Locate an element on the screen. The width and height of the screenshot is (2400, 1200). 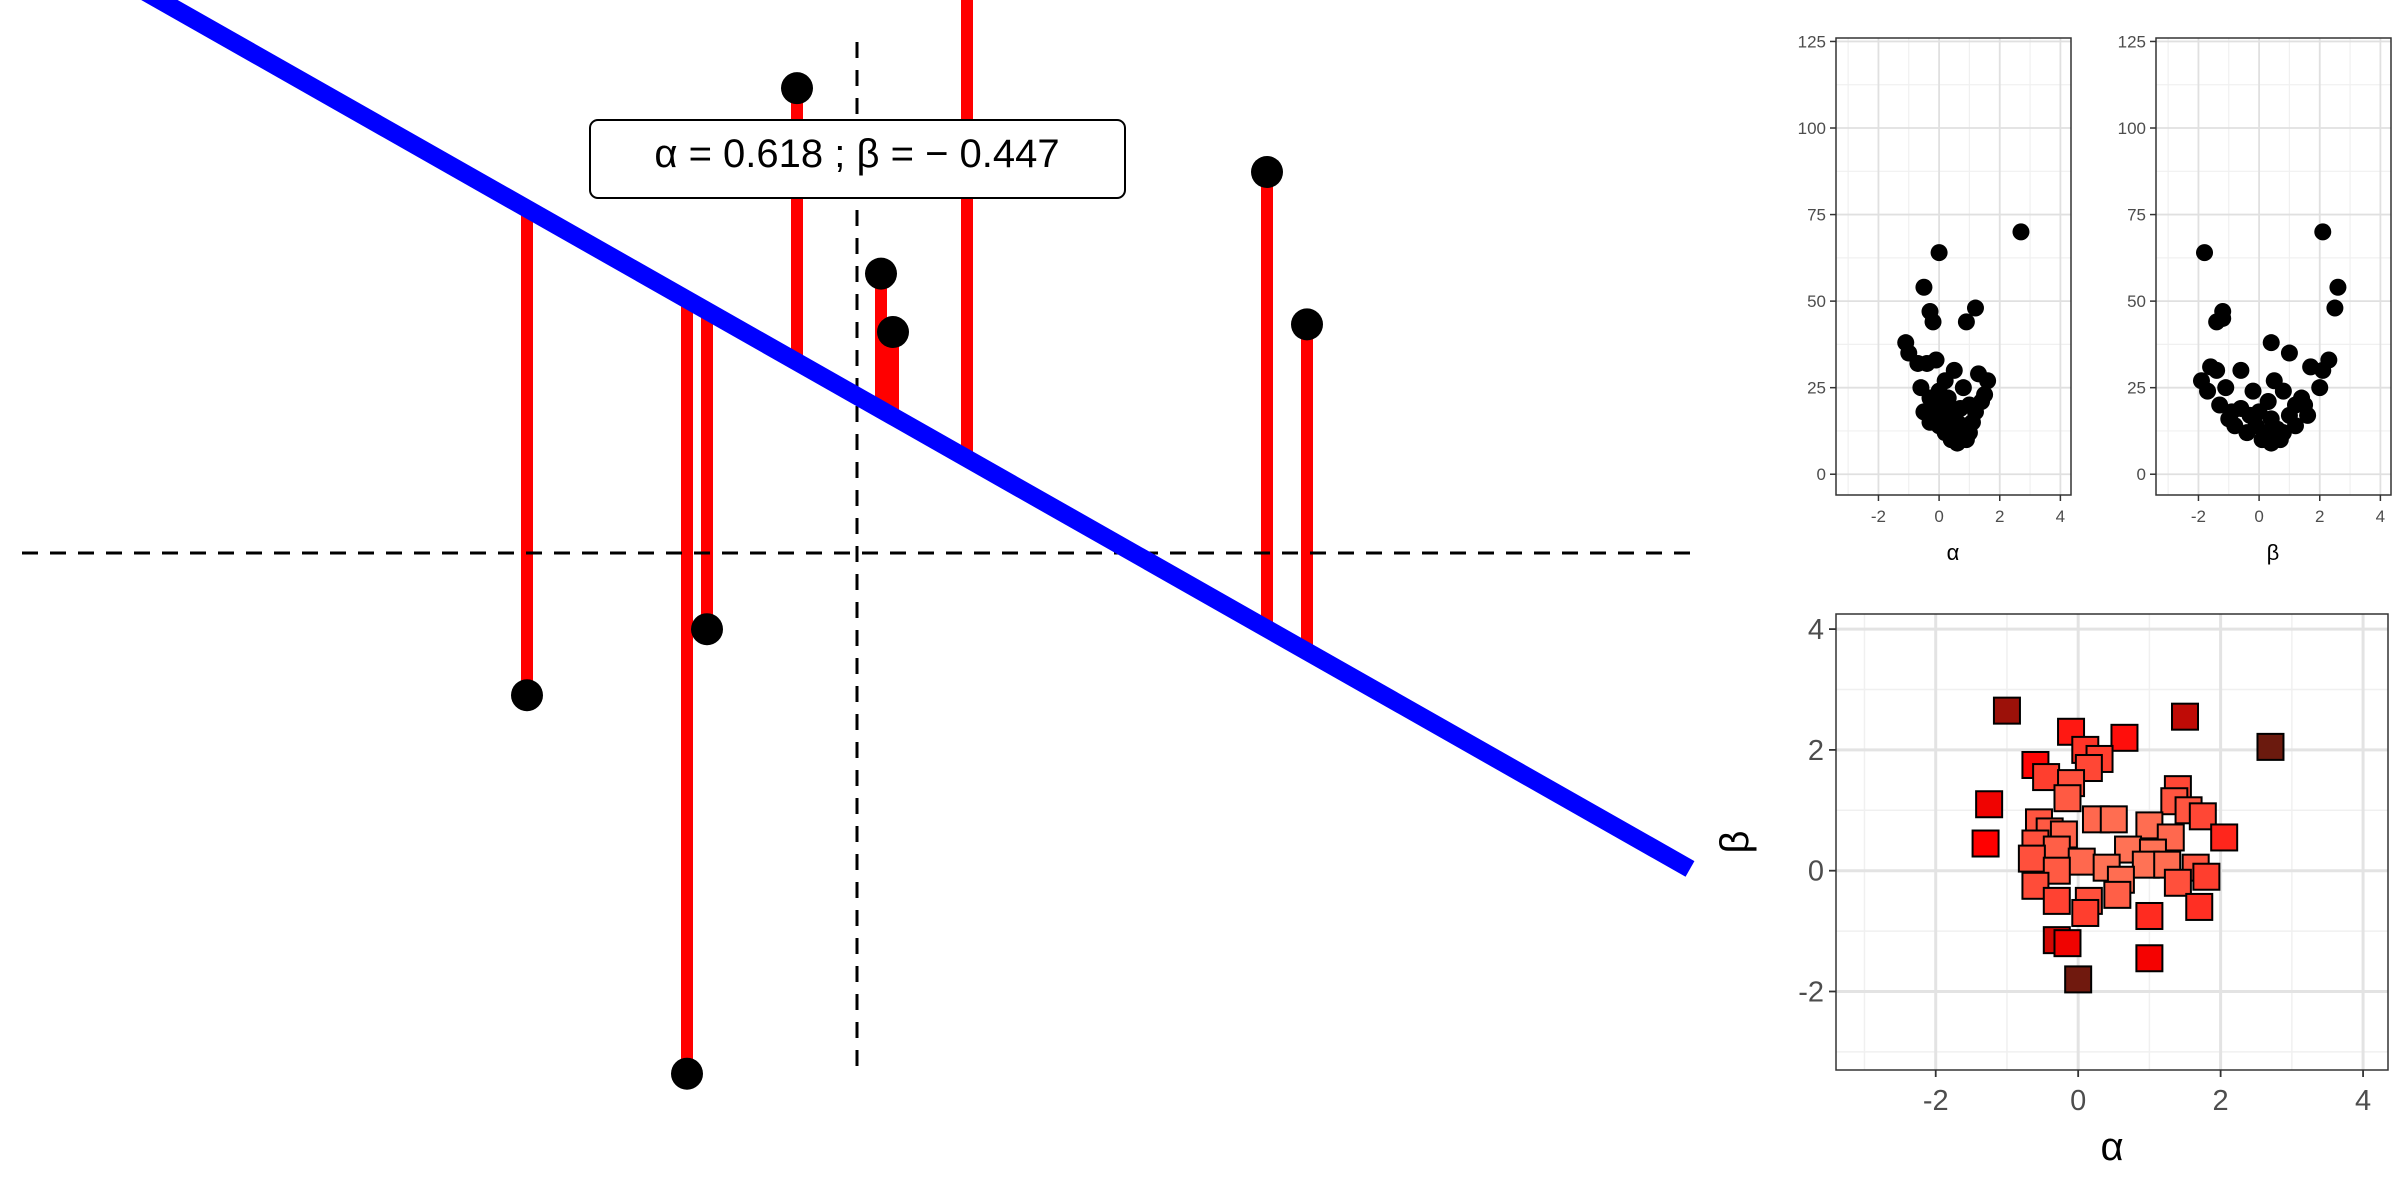
alpha-beta-panel: -2 0 2 4 -2 0 2 4 α β is located at coordinates (2051, 891).